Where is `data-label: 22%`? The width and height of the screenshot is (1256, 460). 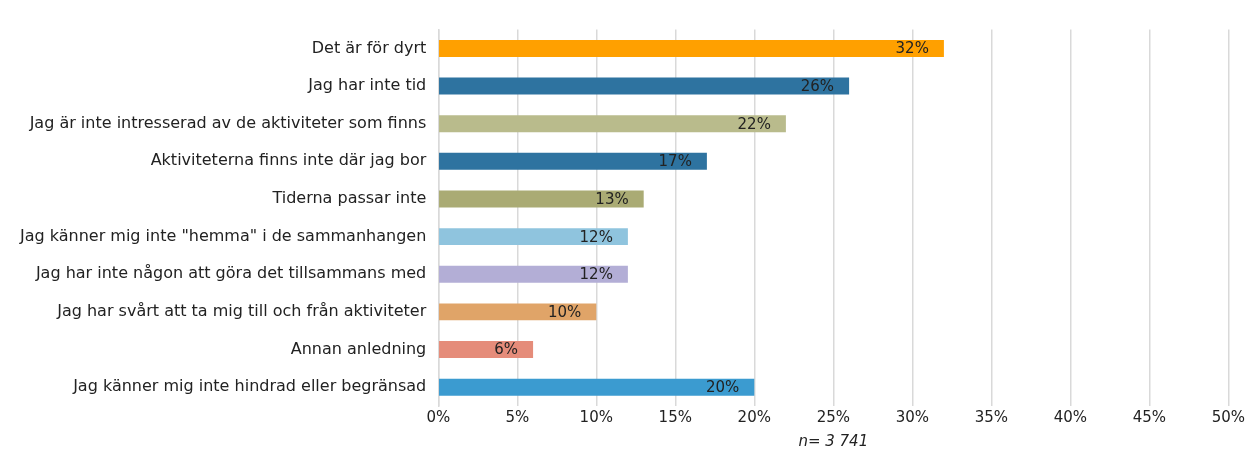 data-label: 22% is located at coordinates (754, 123).